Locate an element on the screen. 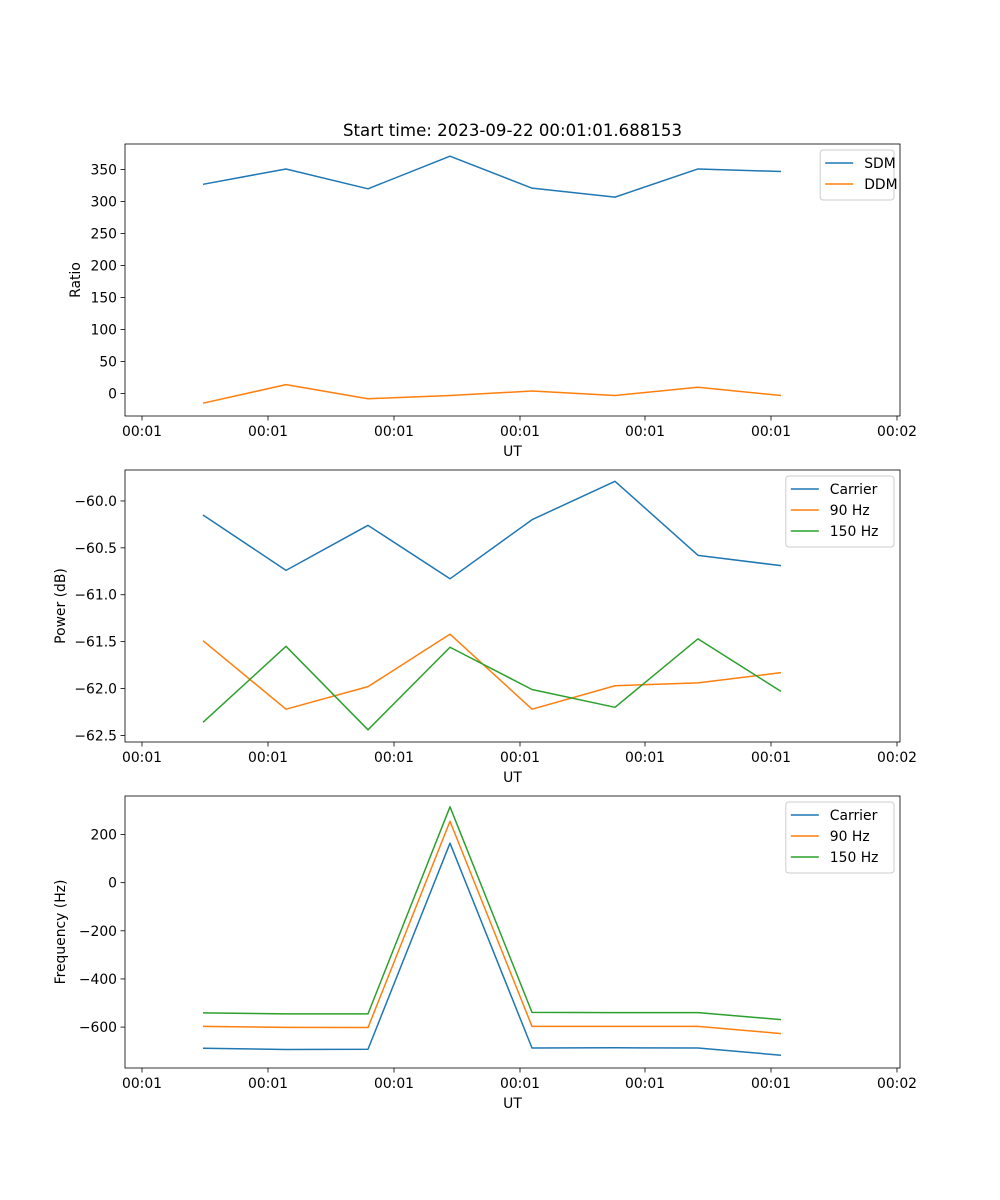  y-tick-label: −400 is located at coordinates (98, 980).